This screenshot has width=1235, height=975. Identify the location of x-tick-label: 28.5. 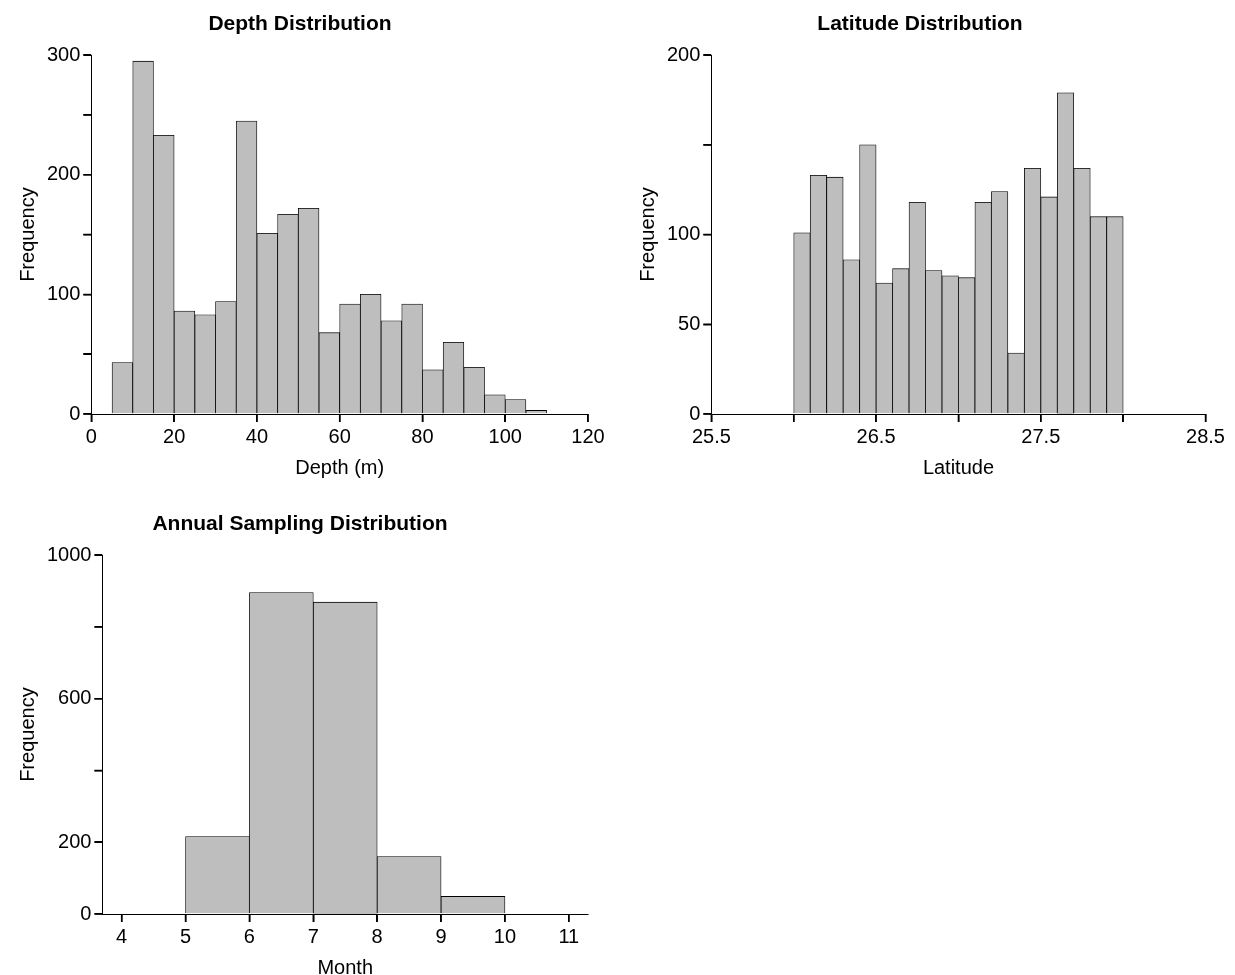
(1206, 435).